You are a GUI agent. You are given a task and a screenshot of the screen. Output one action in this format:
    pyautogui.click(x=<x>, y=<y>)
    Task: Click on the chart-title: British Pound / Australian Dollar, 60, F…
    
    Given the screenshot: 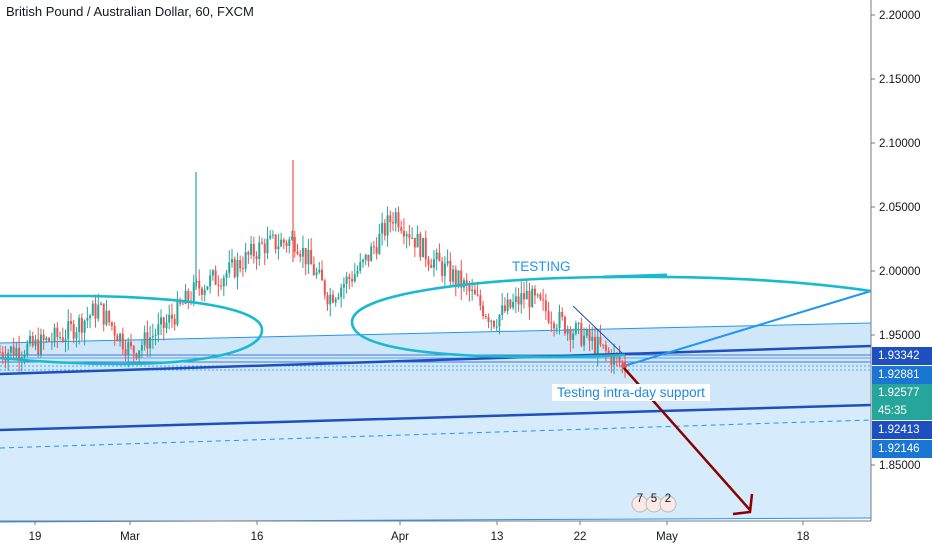 What is the action you would take?
    pyautogui.click(x=130, y=11)
    